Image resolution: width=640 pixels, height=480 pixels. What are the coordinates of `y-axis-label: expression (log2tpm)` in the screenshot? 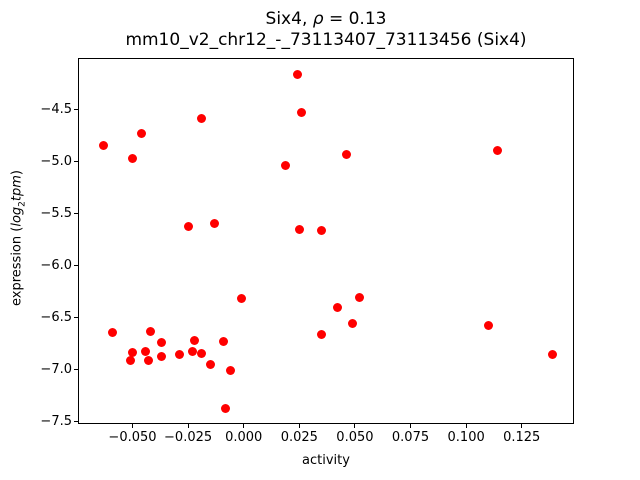 It's located at (20, 238).